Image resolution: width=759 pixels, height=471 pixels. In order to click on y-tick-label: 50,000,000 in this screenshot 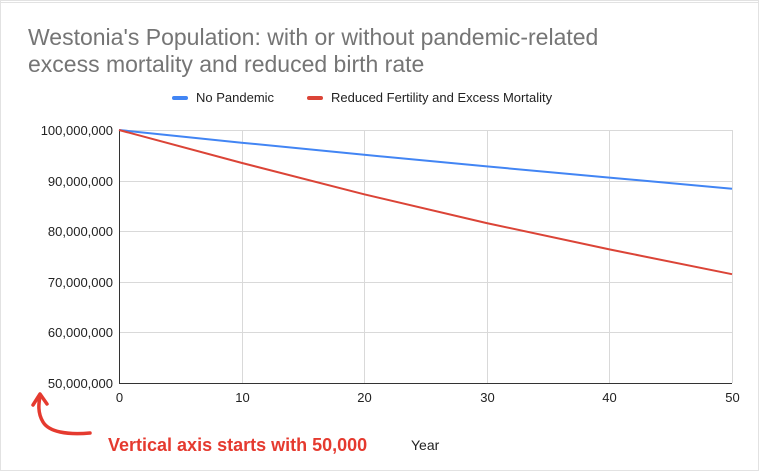, I will do `click(80, 383)`.